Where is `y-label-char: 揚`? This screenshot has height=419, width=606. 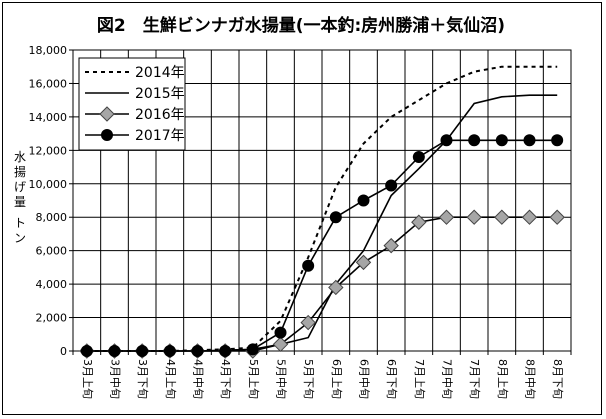
y-label-char: 揚 is located at coordinates (20, 172).